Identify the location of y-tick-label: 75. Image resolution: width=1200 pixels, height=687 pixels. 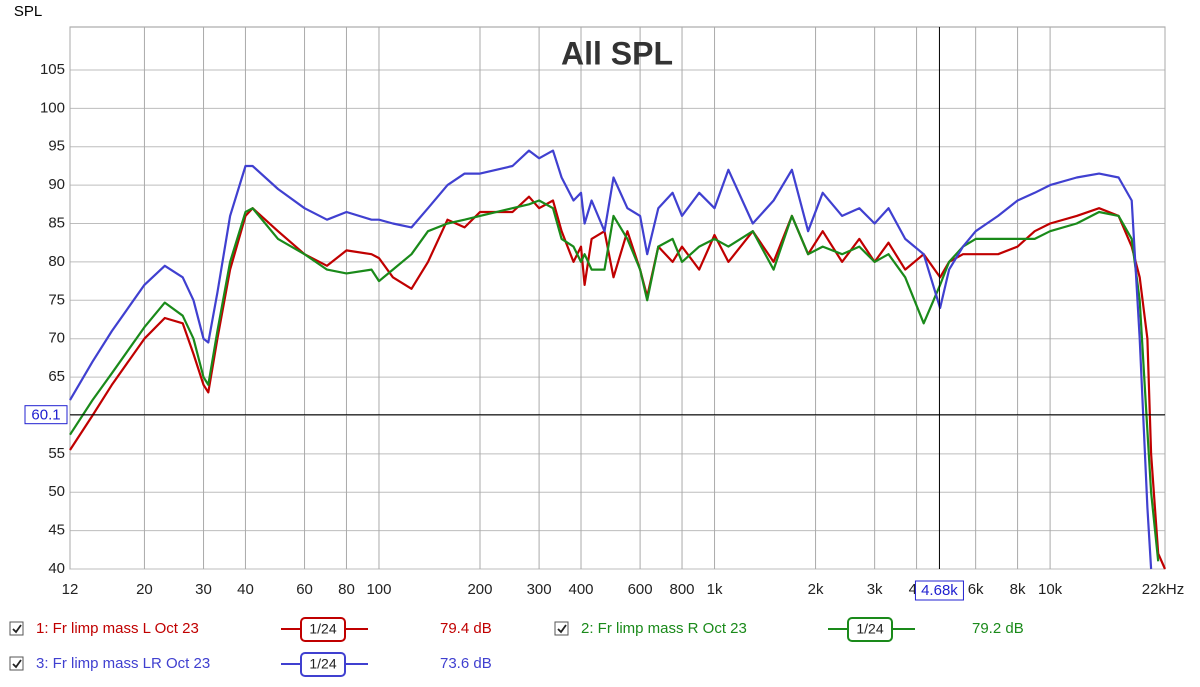
(56, 299).